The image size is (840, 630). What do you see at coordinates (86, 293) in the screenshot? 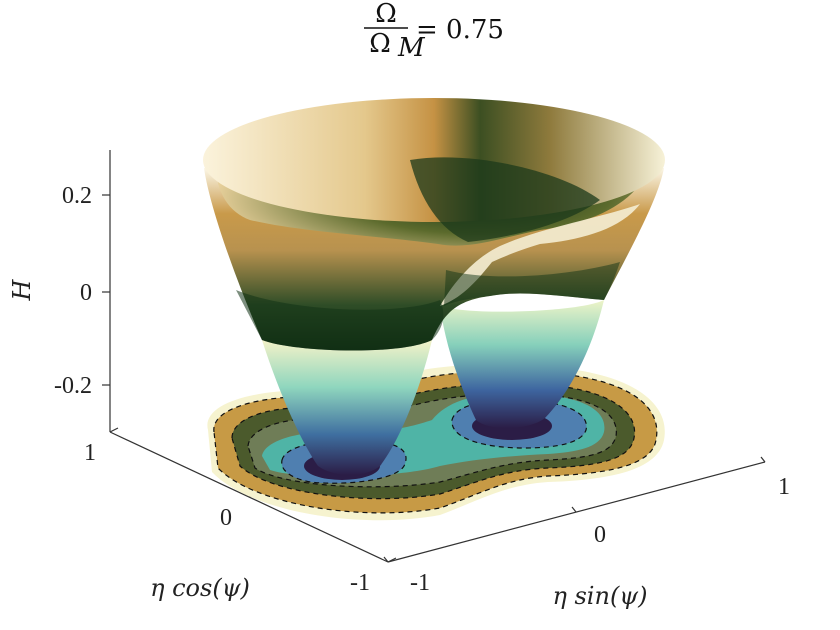
I see `z-tick-label: 0` at bounding box center [86, 293].